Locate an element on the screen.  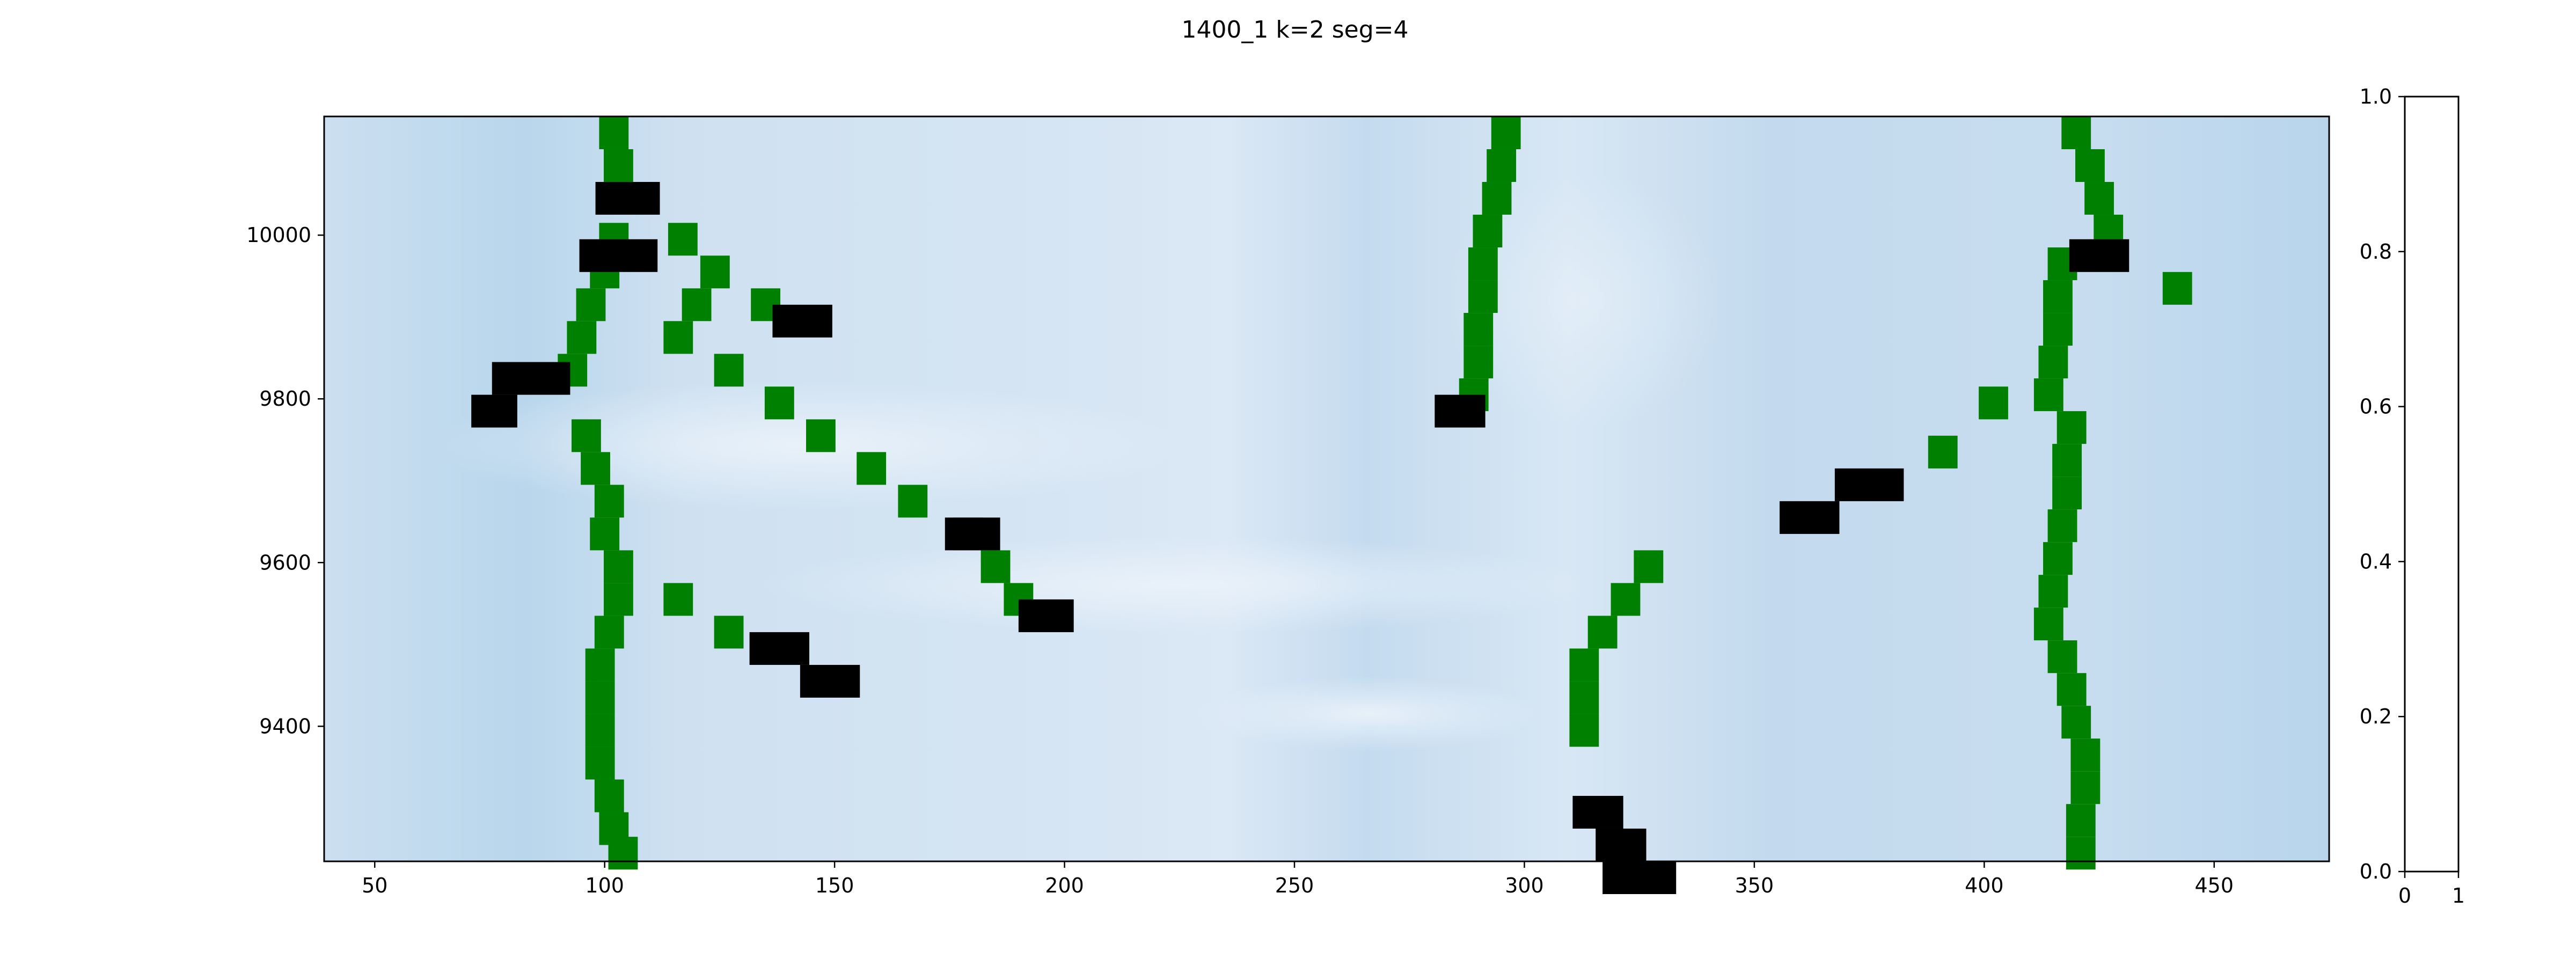
colorbar-y-tick-label: 0.6 is located at coordinates (2376, 407).